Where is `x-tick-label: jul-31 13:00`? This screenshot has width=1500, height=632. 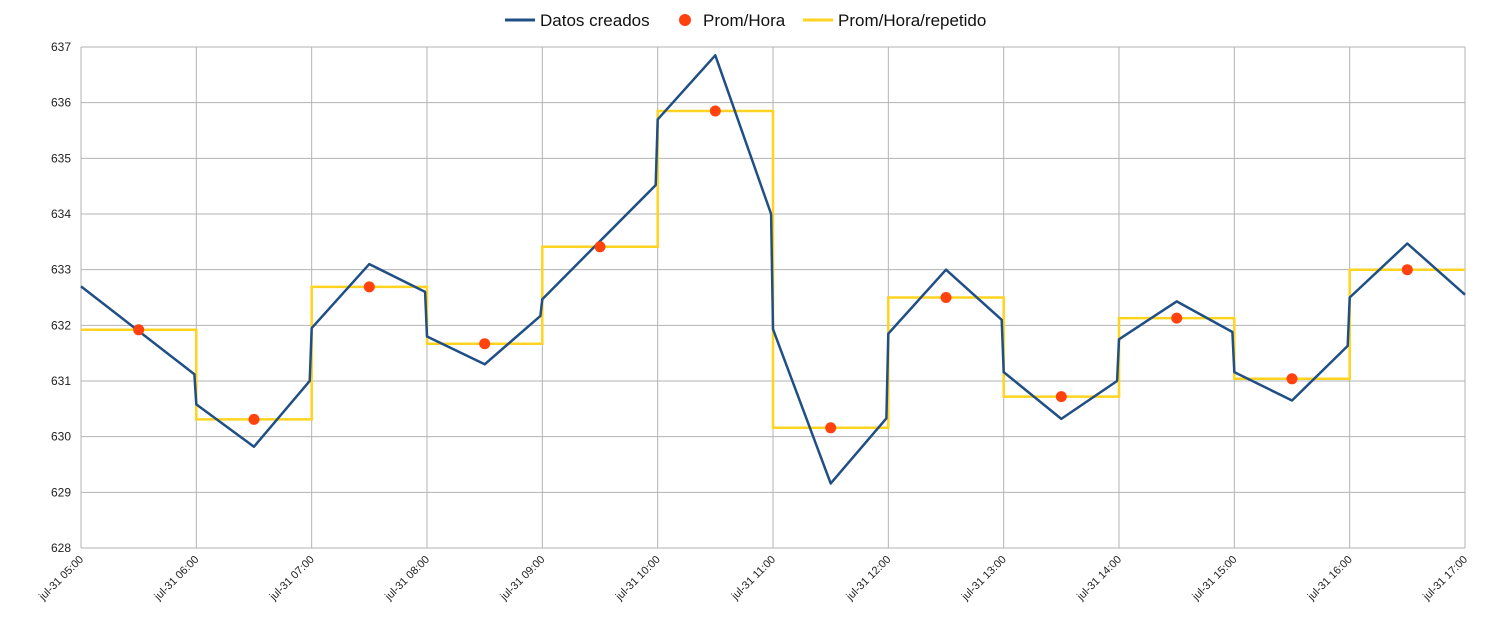 x-tick-label: jul-31 13:00 is located at coordinates (984, 579).